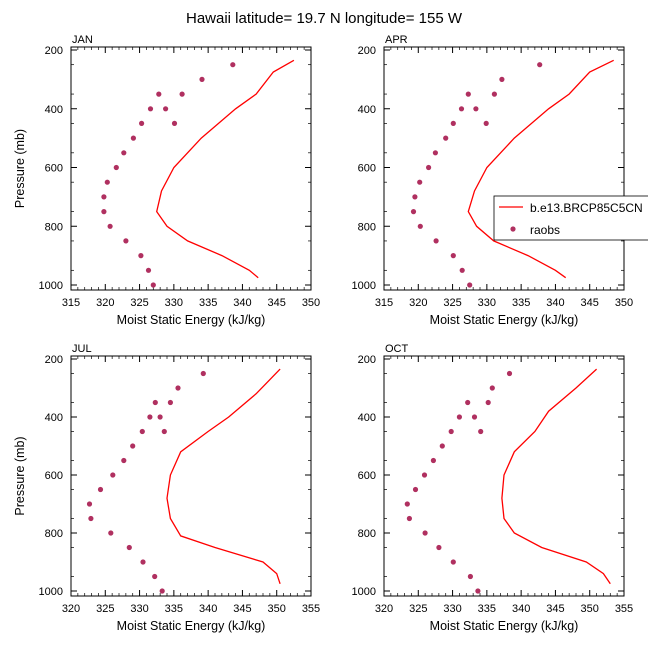 This screenshot has width=648, height=648. What do you see at coordinates (364, 286) in the screenshot?
I see `y-tick-label: 1000` at bounding box center [364, 286].